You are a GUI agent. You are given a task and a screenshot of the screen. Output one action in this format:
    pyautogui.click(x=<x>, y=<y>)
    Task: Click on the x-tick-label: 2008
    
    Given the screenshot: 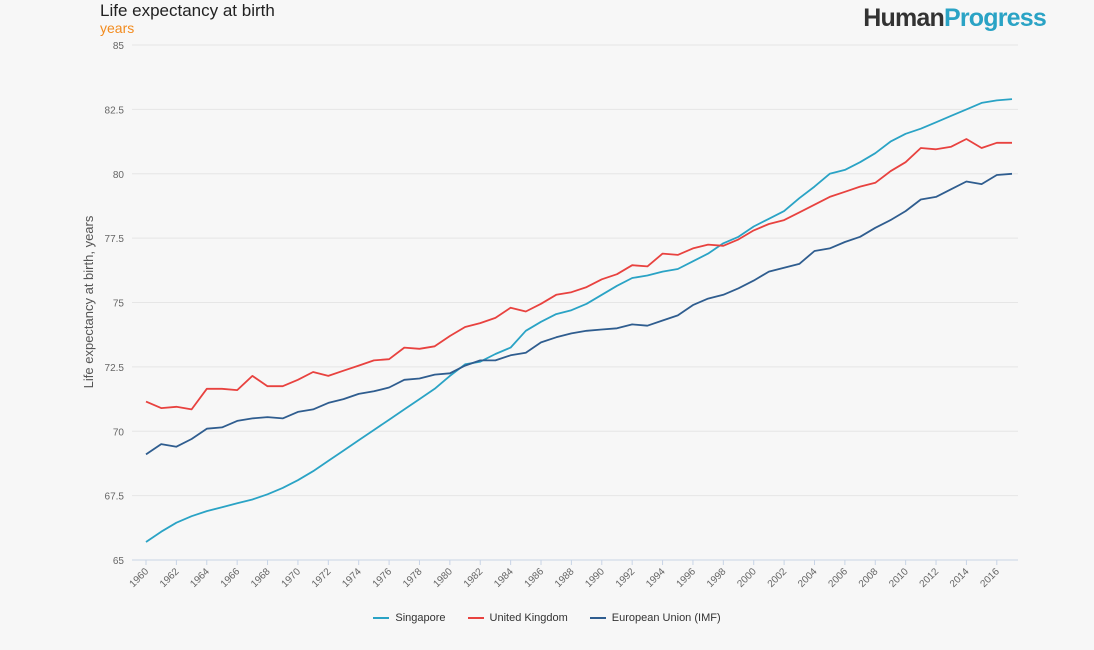 What is the action you would take?
    pyautogui.click(x=869, y=578)
    